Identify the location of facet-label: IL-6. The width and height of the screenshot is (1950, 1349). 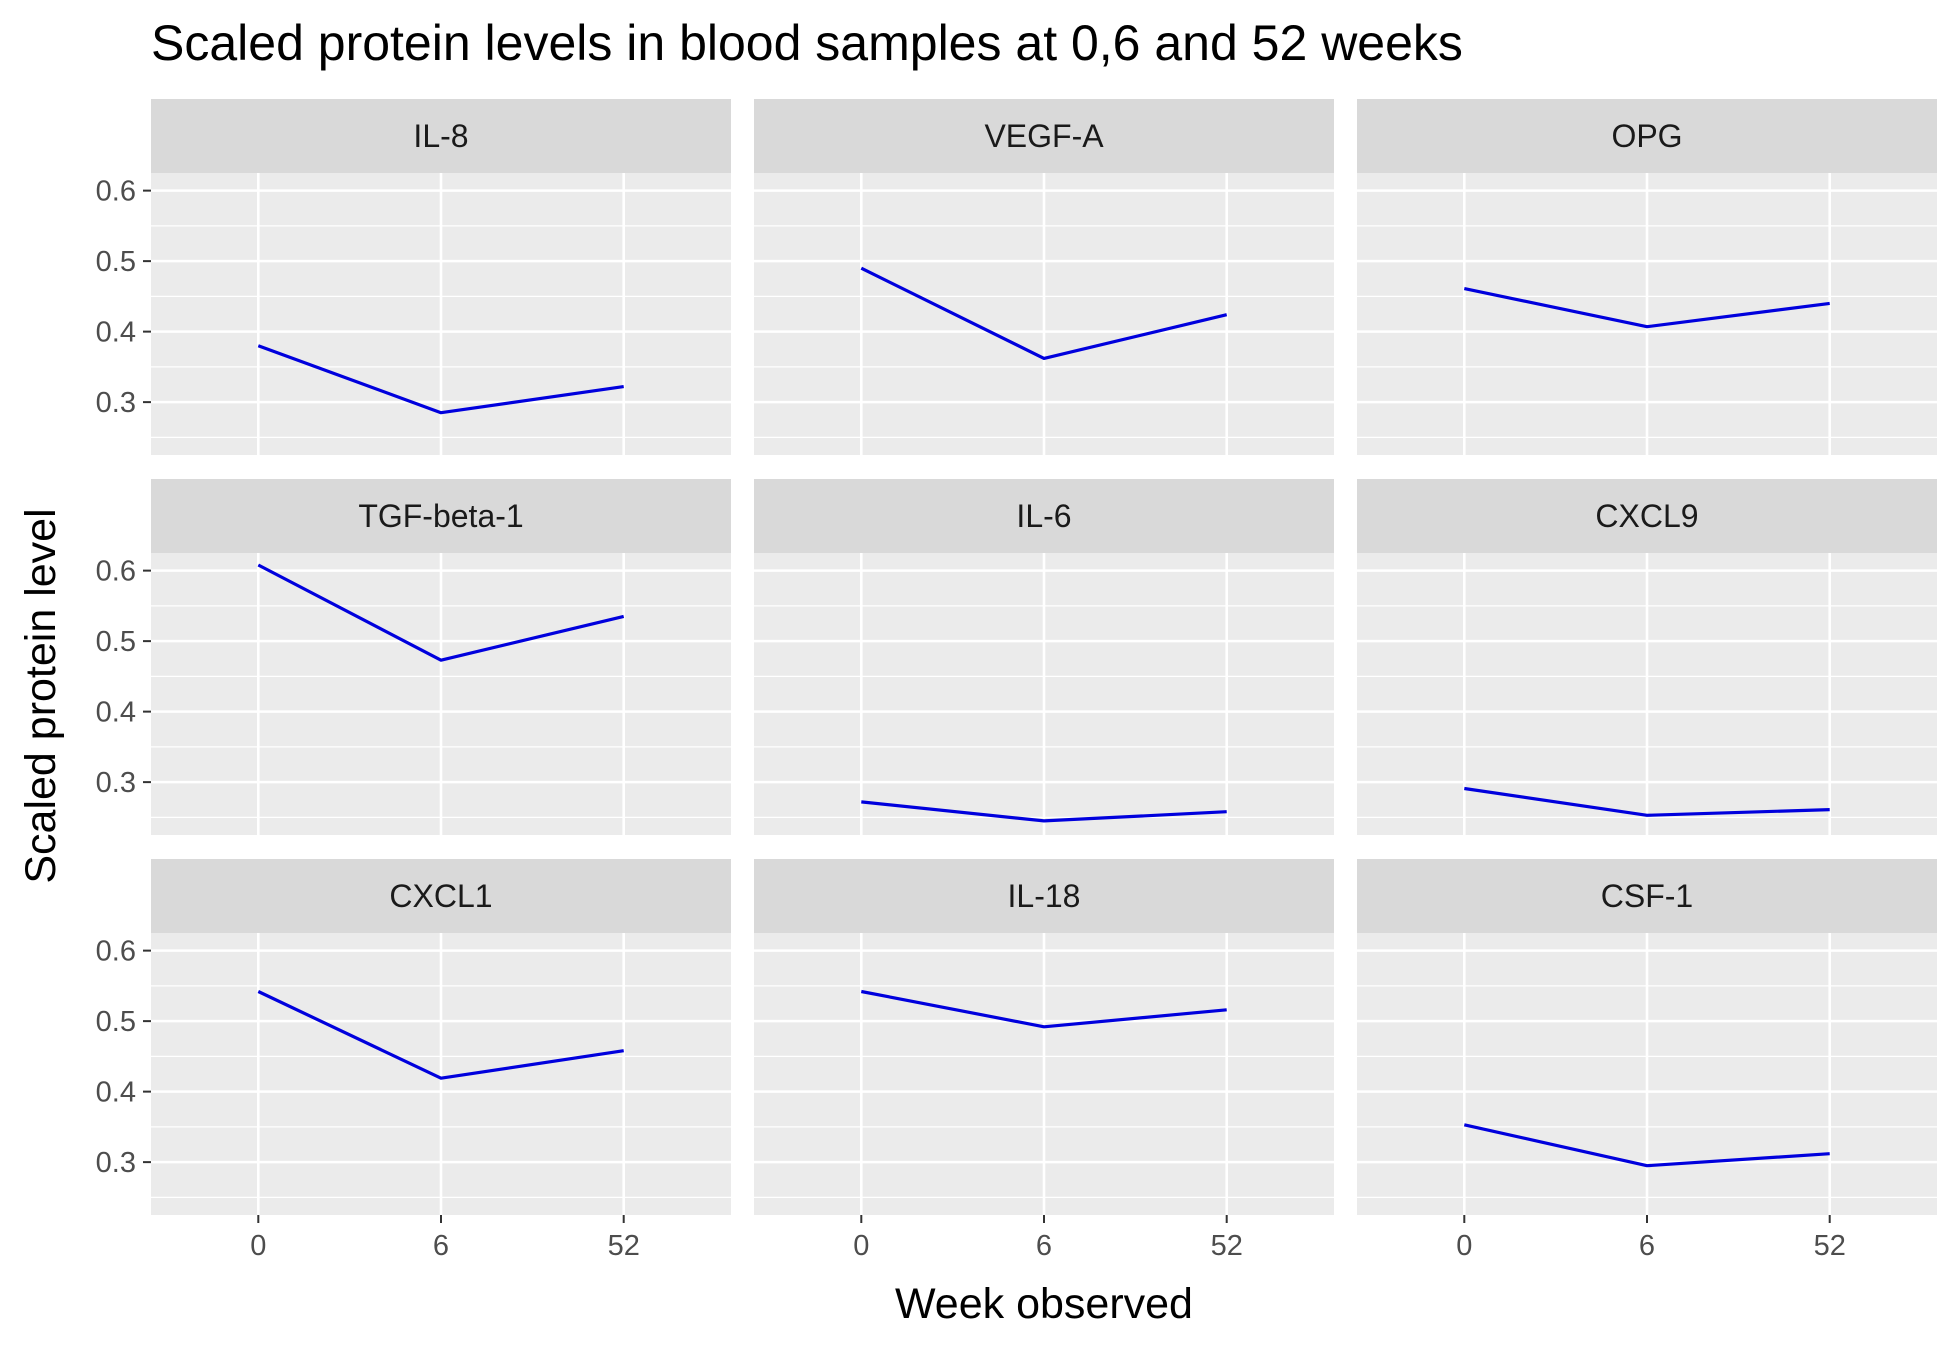
(1043, 516).